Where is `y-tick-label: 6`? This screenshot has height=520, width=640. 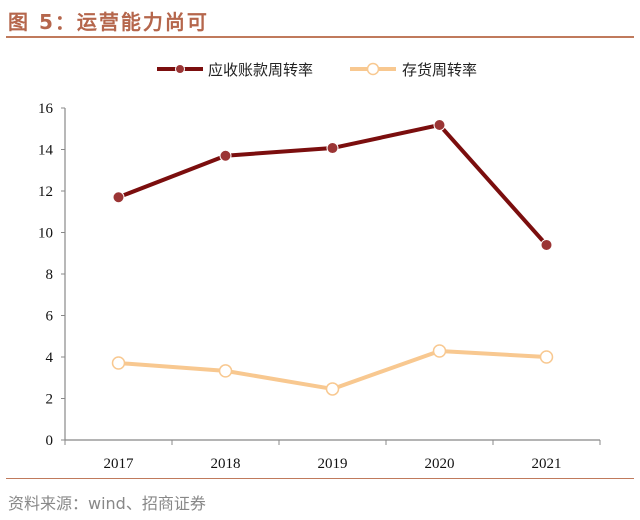 y-tick-label: 6 is located at coordinates (50, 317).